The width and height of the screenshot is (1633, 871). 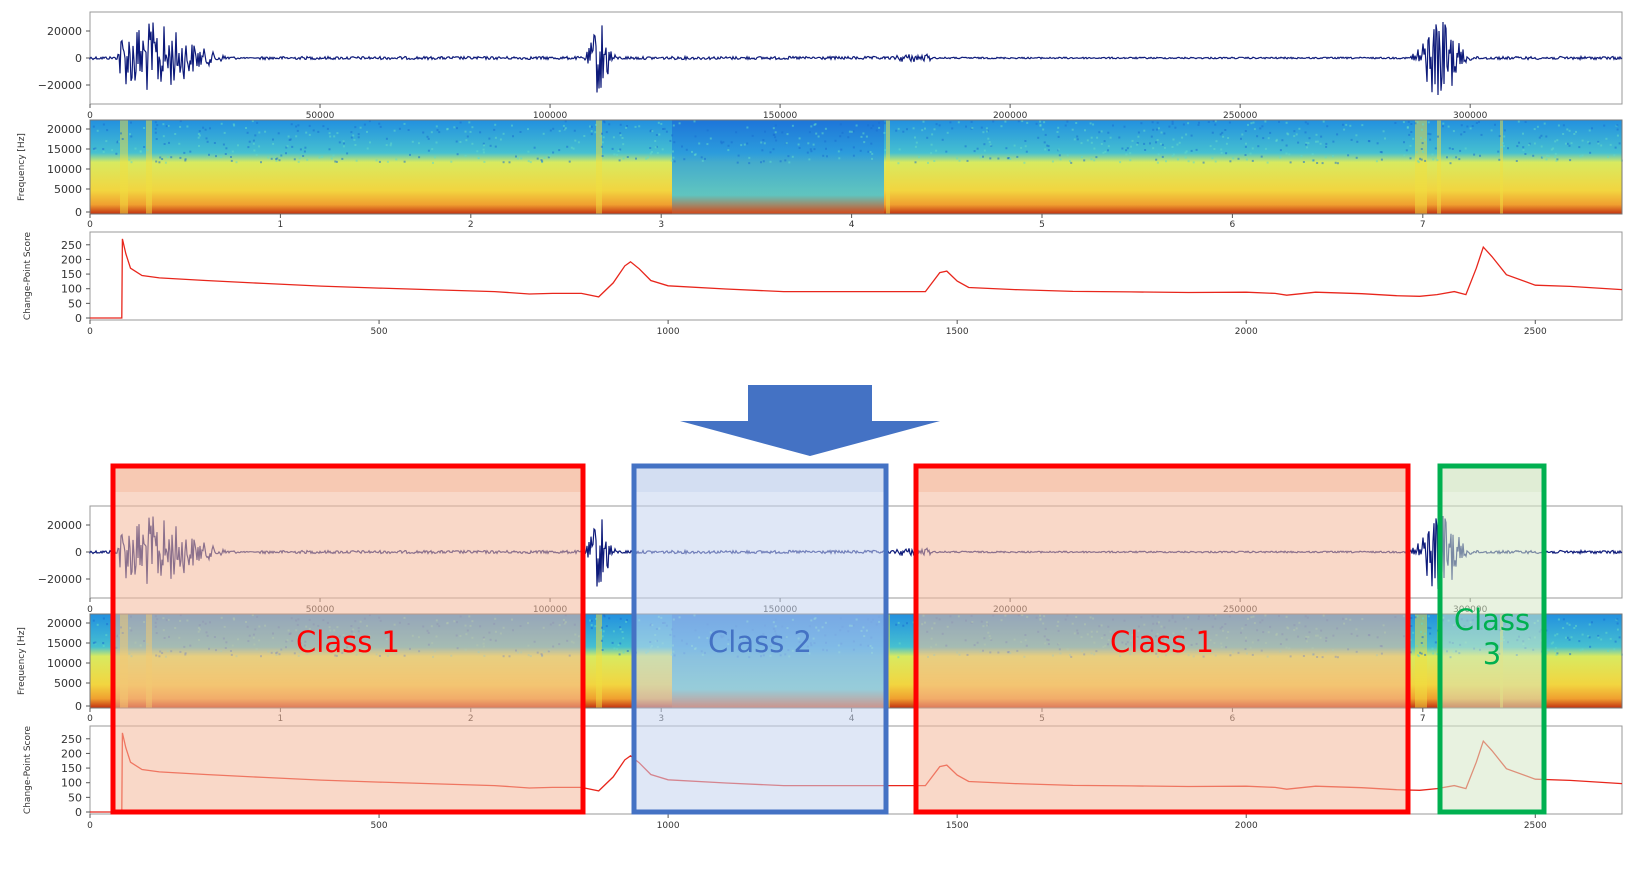 I want to click on class-segment-label: Class 1, so click(x=1162, y=642).